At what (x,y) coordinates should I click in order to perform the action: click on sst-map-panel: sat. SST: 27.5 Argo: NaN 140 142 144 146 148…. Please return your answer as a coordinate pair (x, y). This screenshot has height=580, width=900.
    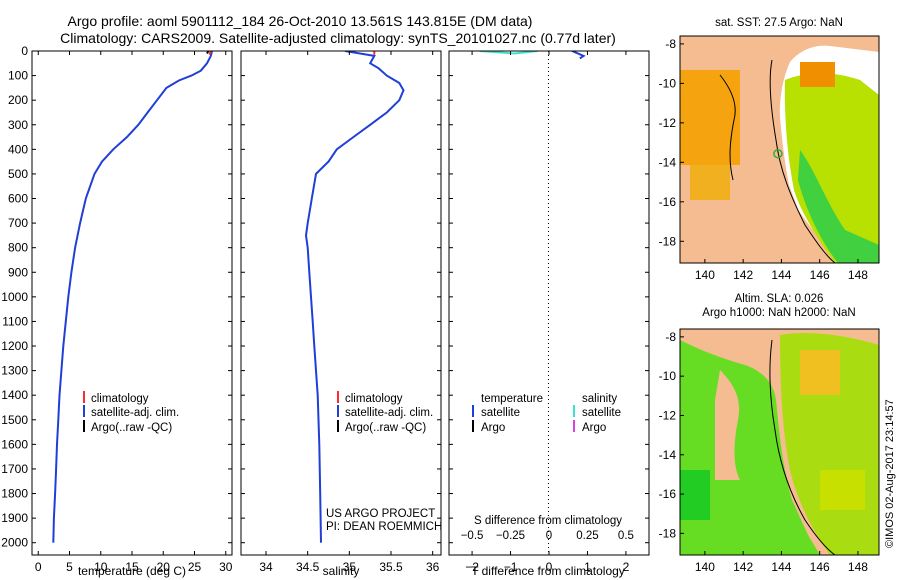
    Looking at the image, I should click on (769, 149).